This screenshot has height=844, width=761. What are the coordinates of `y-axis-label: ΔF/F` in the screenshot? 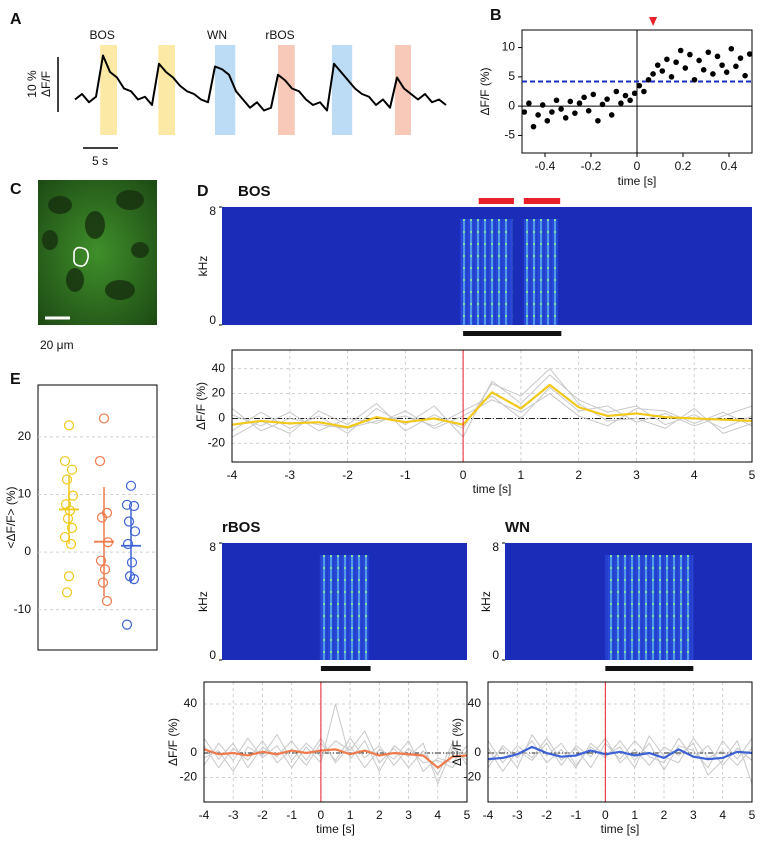 It's located at (46, 84).